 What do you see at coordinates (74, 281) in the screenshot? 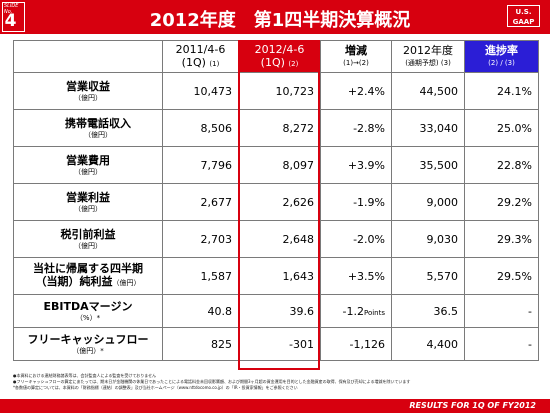
I see `row-label-line2: （当期）純利益` at bounding box center [74, 281].